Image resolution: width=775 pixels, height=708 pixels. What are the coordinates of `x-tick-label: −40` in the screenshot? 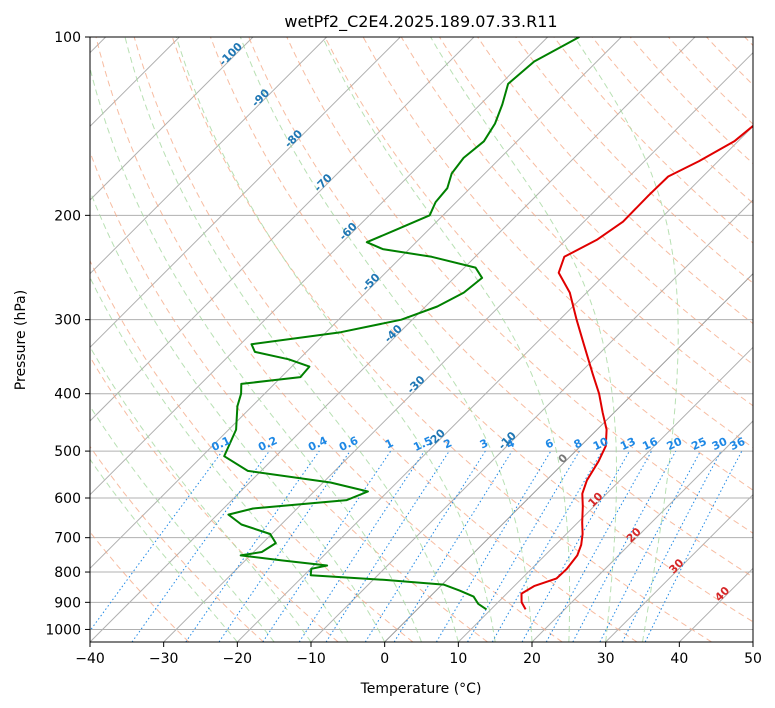 It's located at (90, 659).